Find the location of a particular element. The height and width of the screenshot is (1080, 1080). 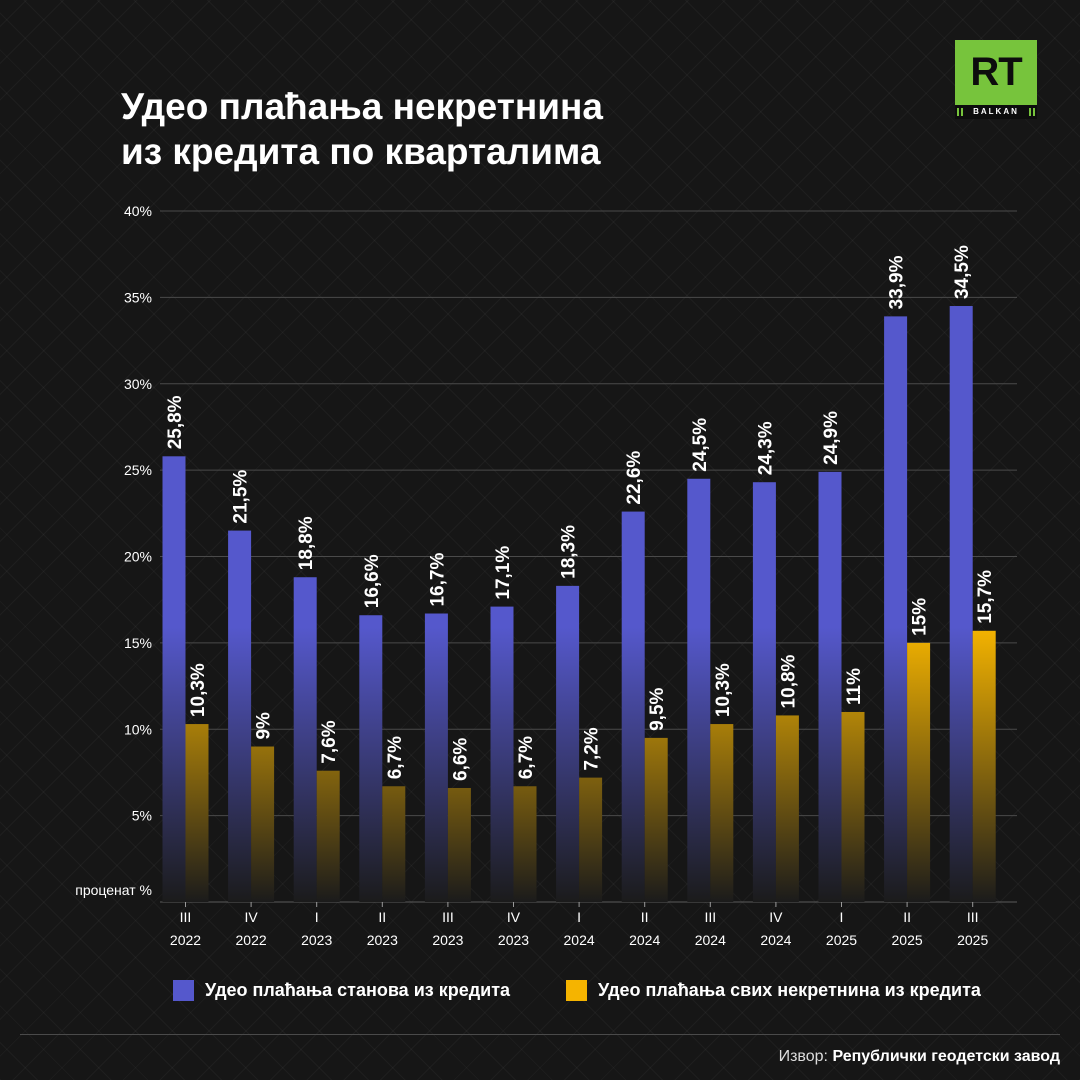

y-tick-label: 40% is located at coordinates (138, 211).